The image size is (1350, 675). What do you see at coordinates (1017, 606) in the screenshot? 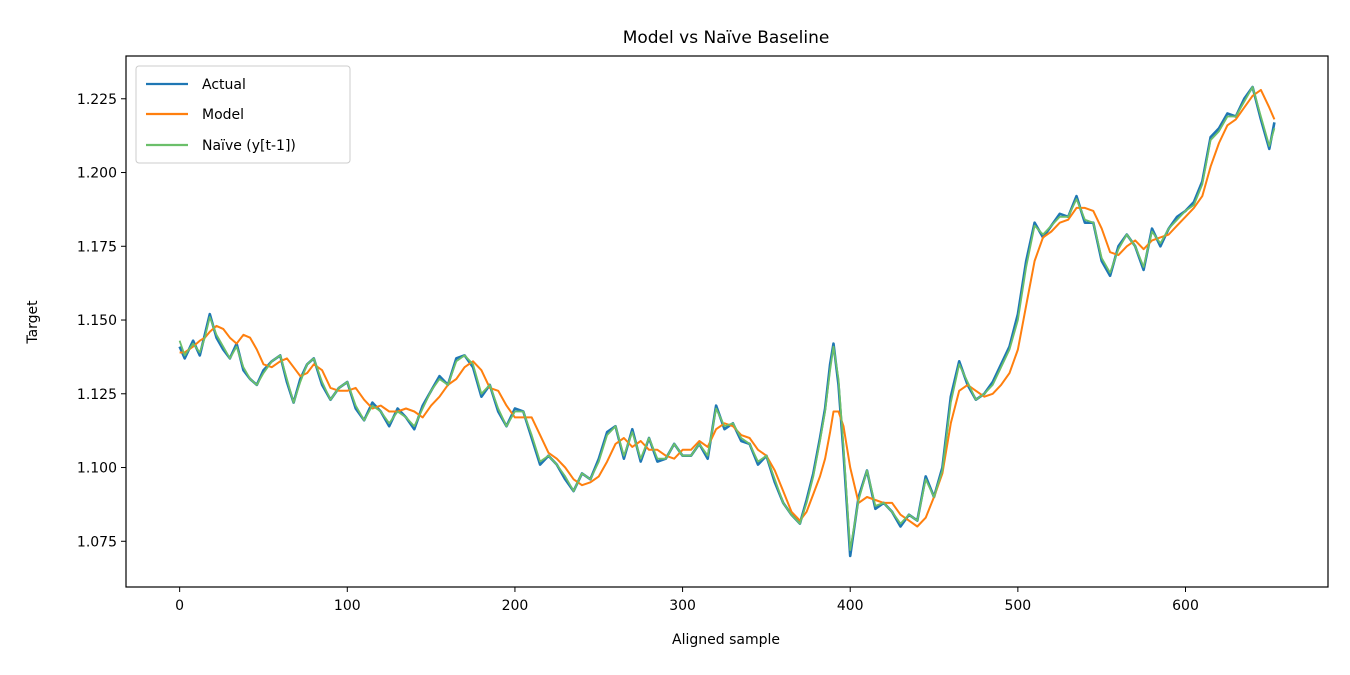
I see `x-tick-label: 500` at bounding box center [1017, 606].